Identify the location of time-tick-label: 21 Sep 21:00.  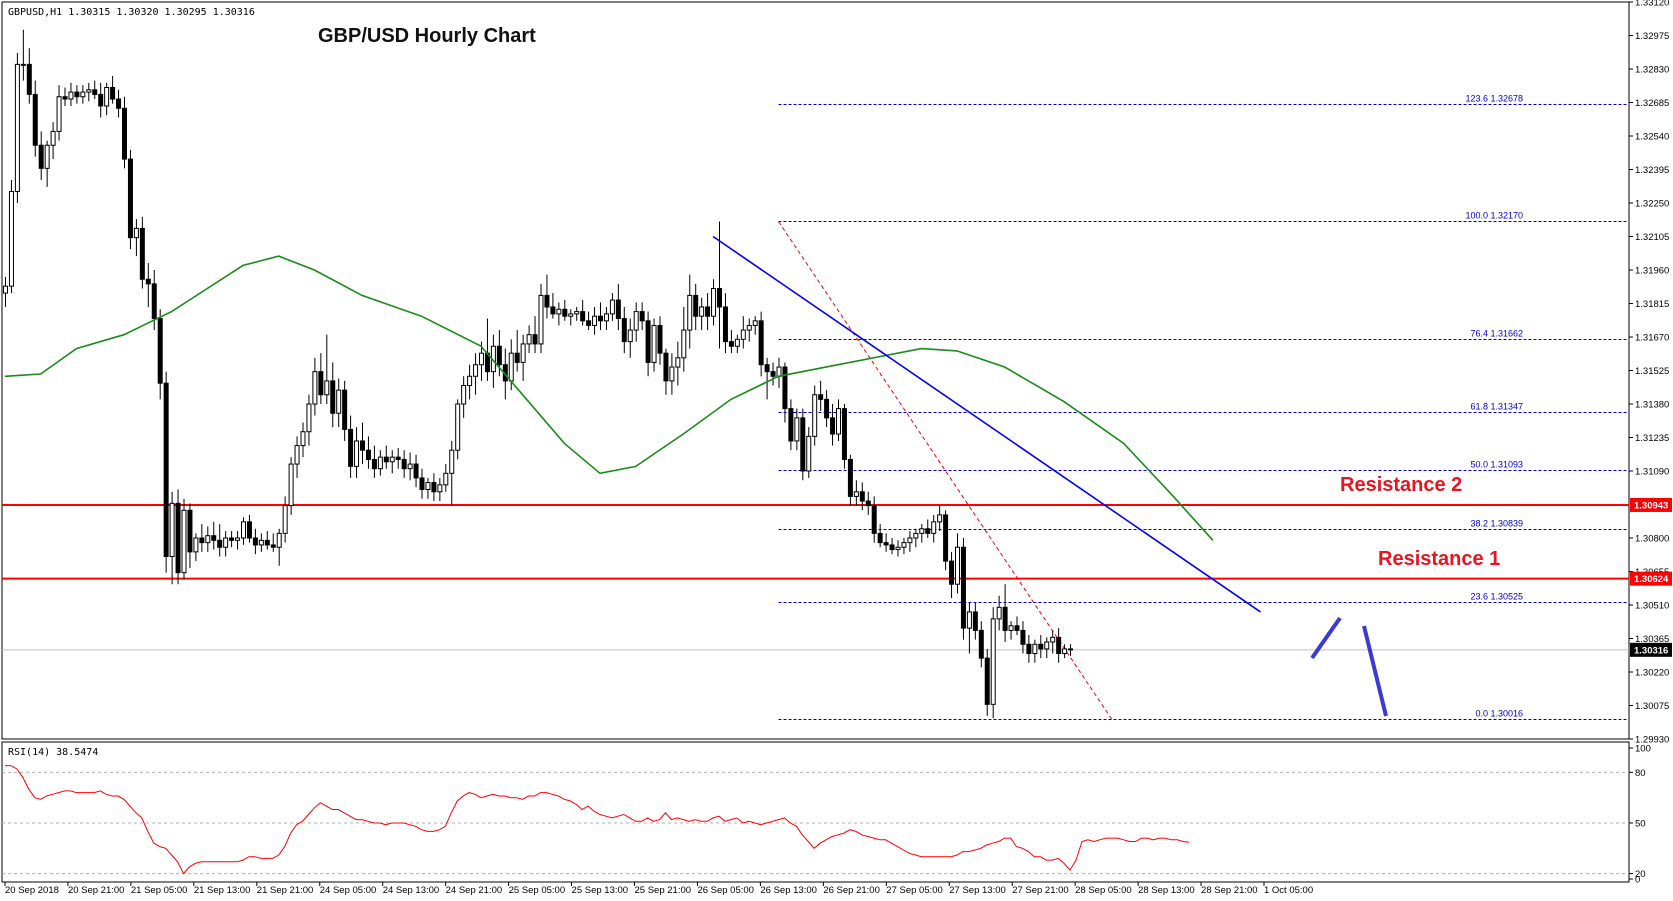
(285, 890).